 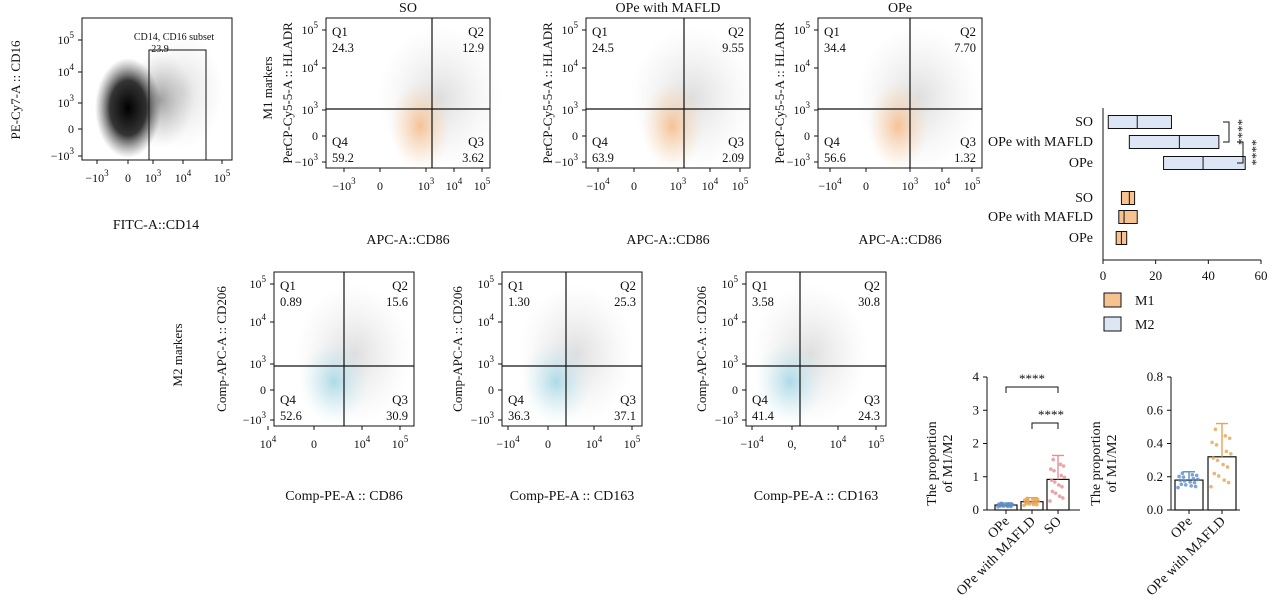 I want to click on q3-value: 1.32, so click(x=965, y=158).